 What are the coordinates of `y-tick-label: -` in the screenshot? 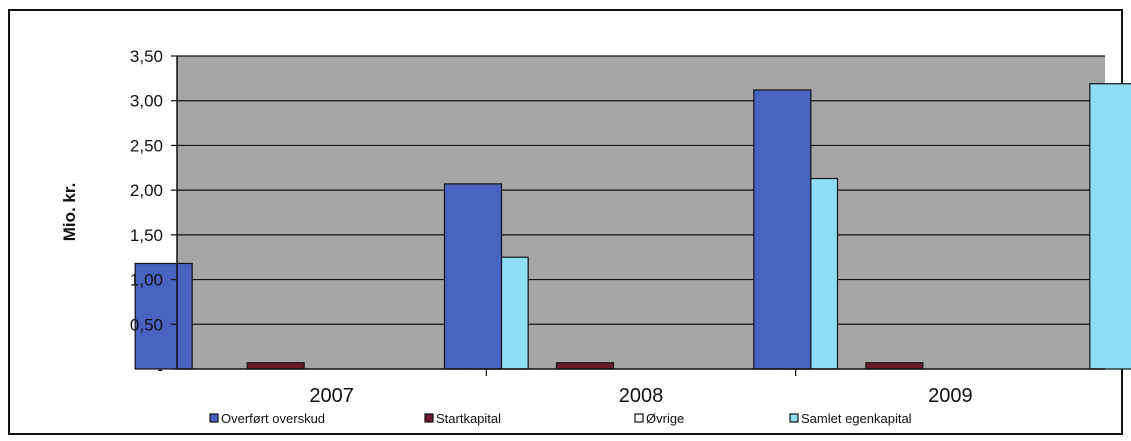 It's located at (160, 369).